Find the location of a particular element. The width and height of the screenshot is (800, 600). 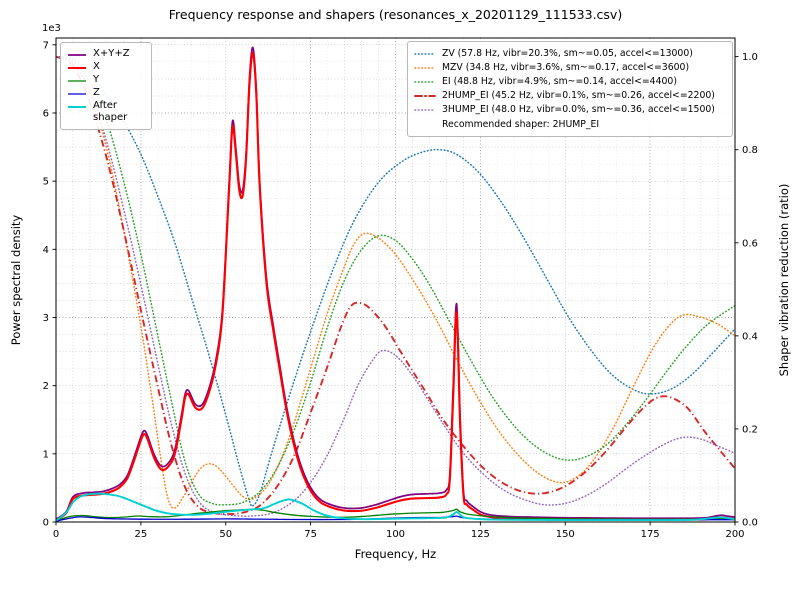

svg-text: 1.0 is located at coordinates (750, 57).